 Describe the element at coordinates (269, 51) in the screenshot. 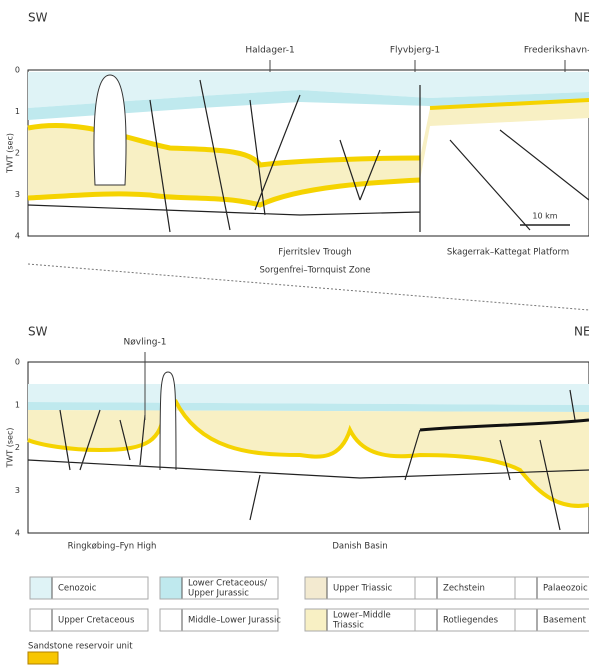

I see `well-label: Haldager-1` at that location.